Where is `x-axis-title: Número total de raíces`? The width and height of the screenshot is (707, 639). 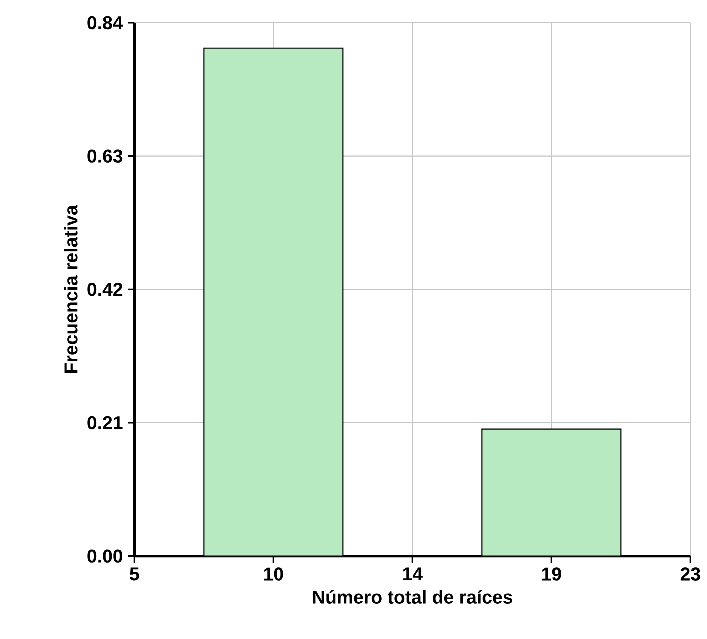 x-axis-title: Número total de raíces is located at coordinates (413, 597).